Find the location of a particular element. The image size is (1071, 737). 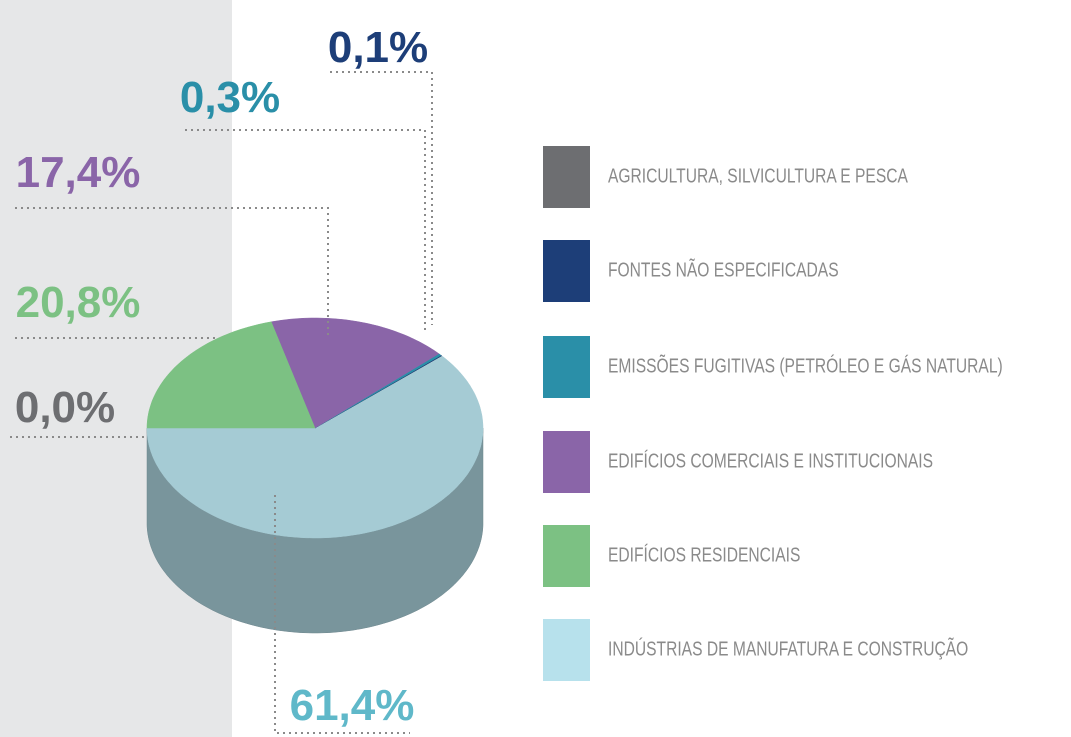

pie is located at coordinates (315, 475).